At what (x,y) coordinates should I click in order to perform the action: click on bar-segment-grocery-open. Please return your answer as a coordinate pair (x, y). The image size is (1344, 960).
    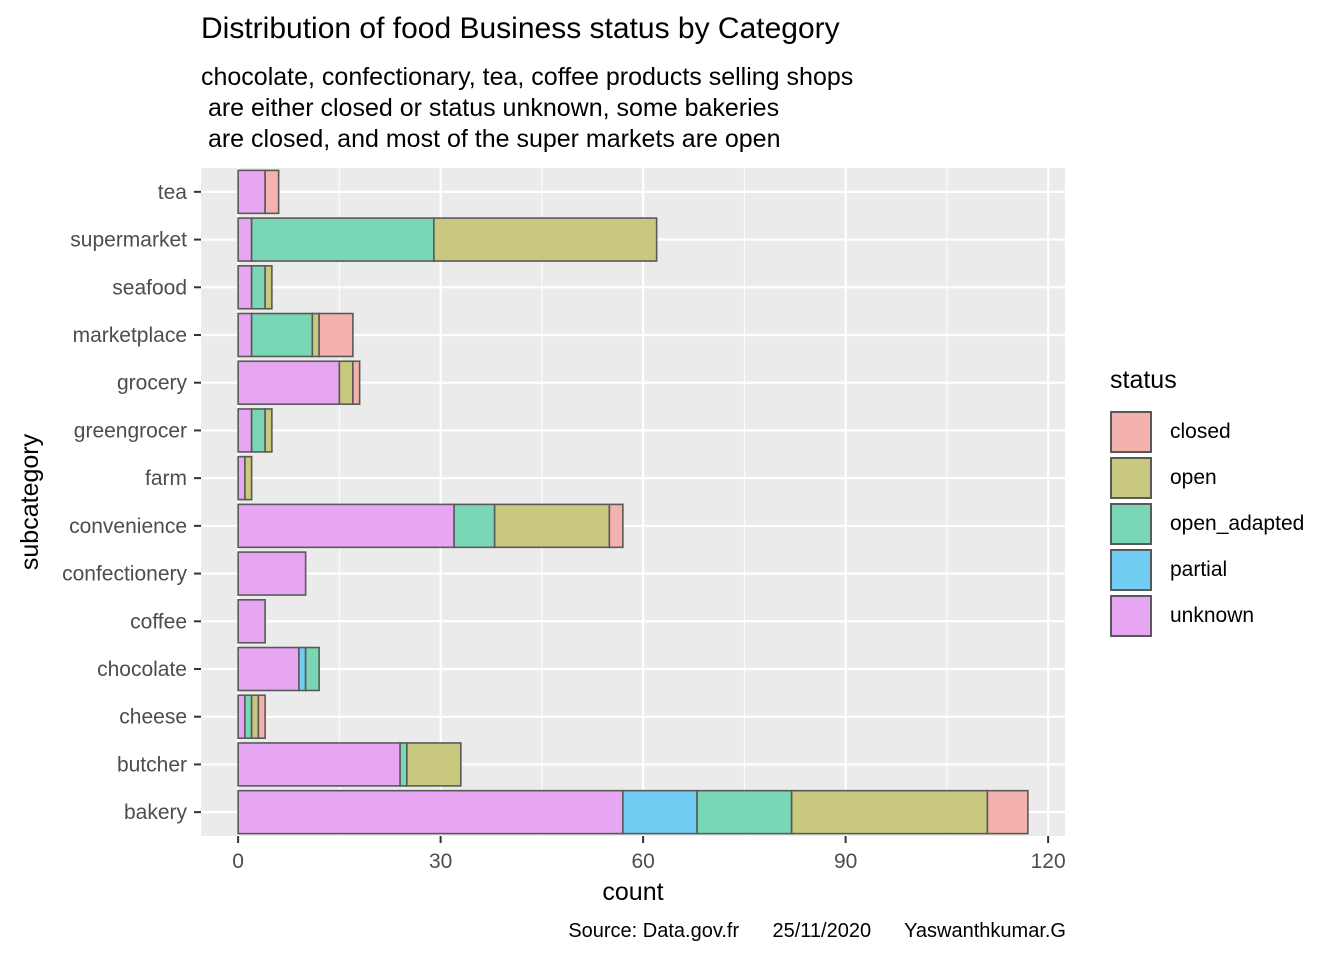
    Looking at the image, I should click on (346, 382).